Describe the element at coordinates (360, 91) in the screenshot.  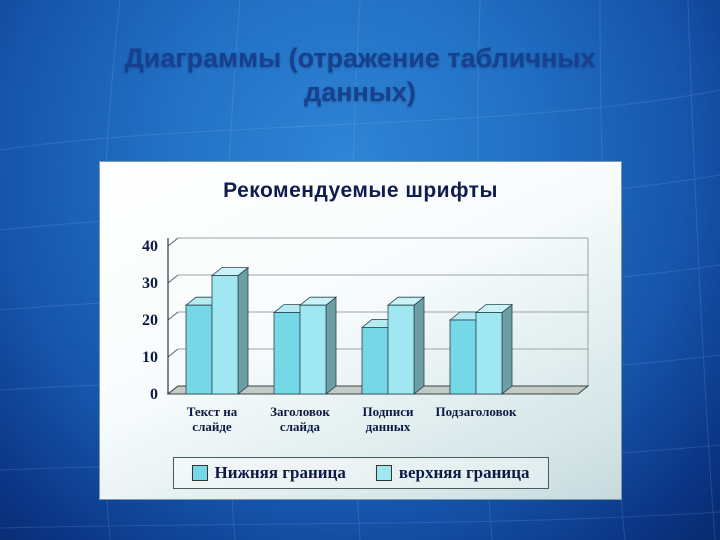
I see `slide-title-line-2: данных)` at that location.